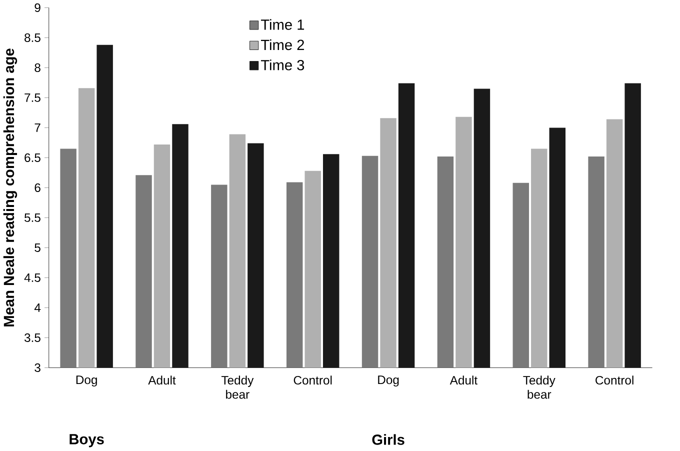  Describe the element at coordinates (37, 248) in the screenshot. I see `y-tick-label: 5` at that location.